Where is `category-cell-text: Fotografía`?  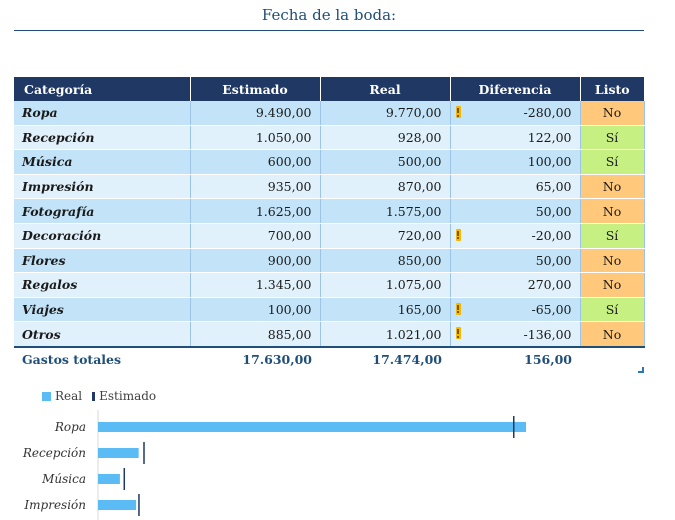
category-cell-text: Fotografía is located at coordinates (58, 211).